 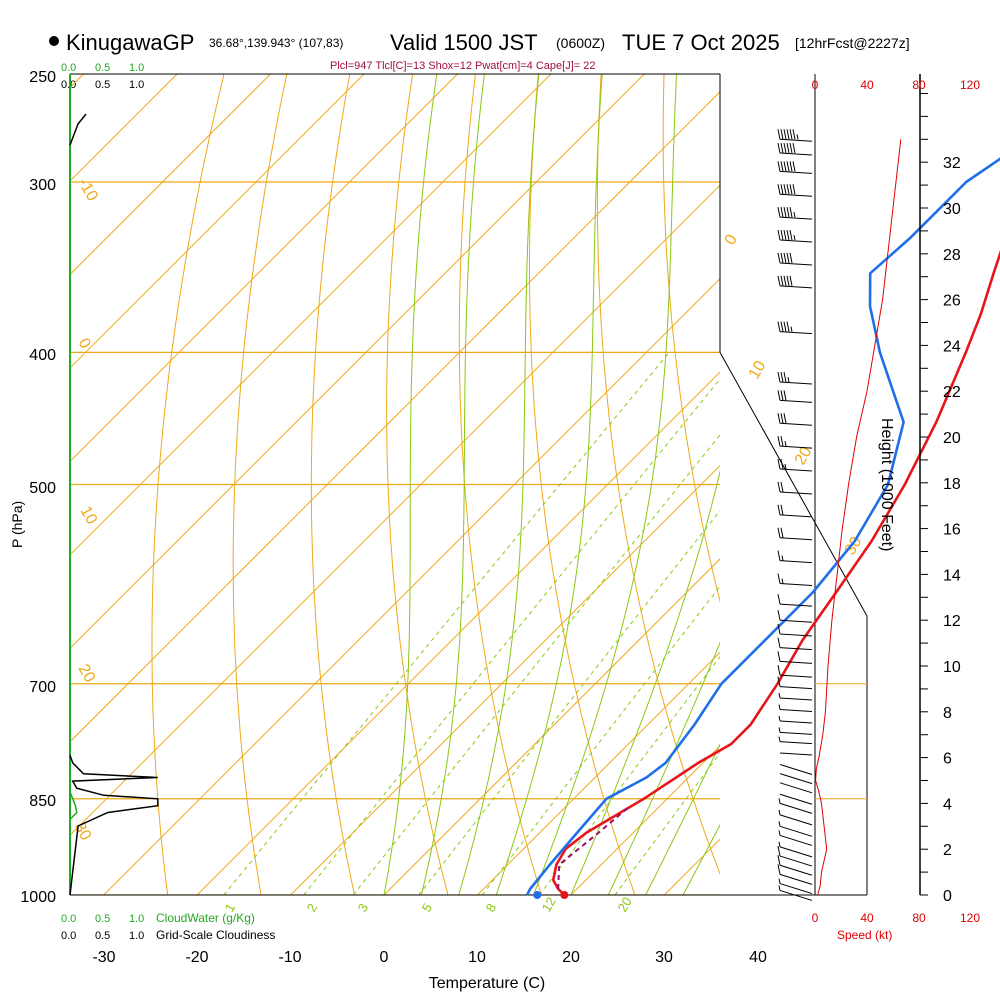 I want to click on height-tick-label: 8, so click(x=947, y=713).